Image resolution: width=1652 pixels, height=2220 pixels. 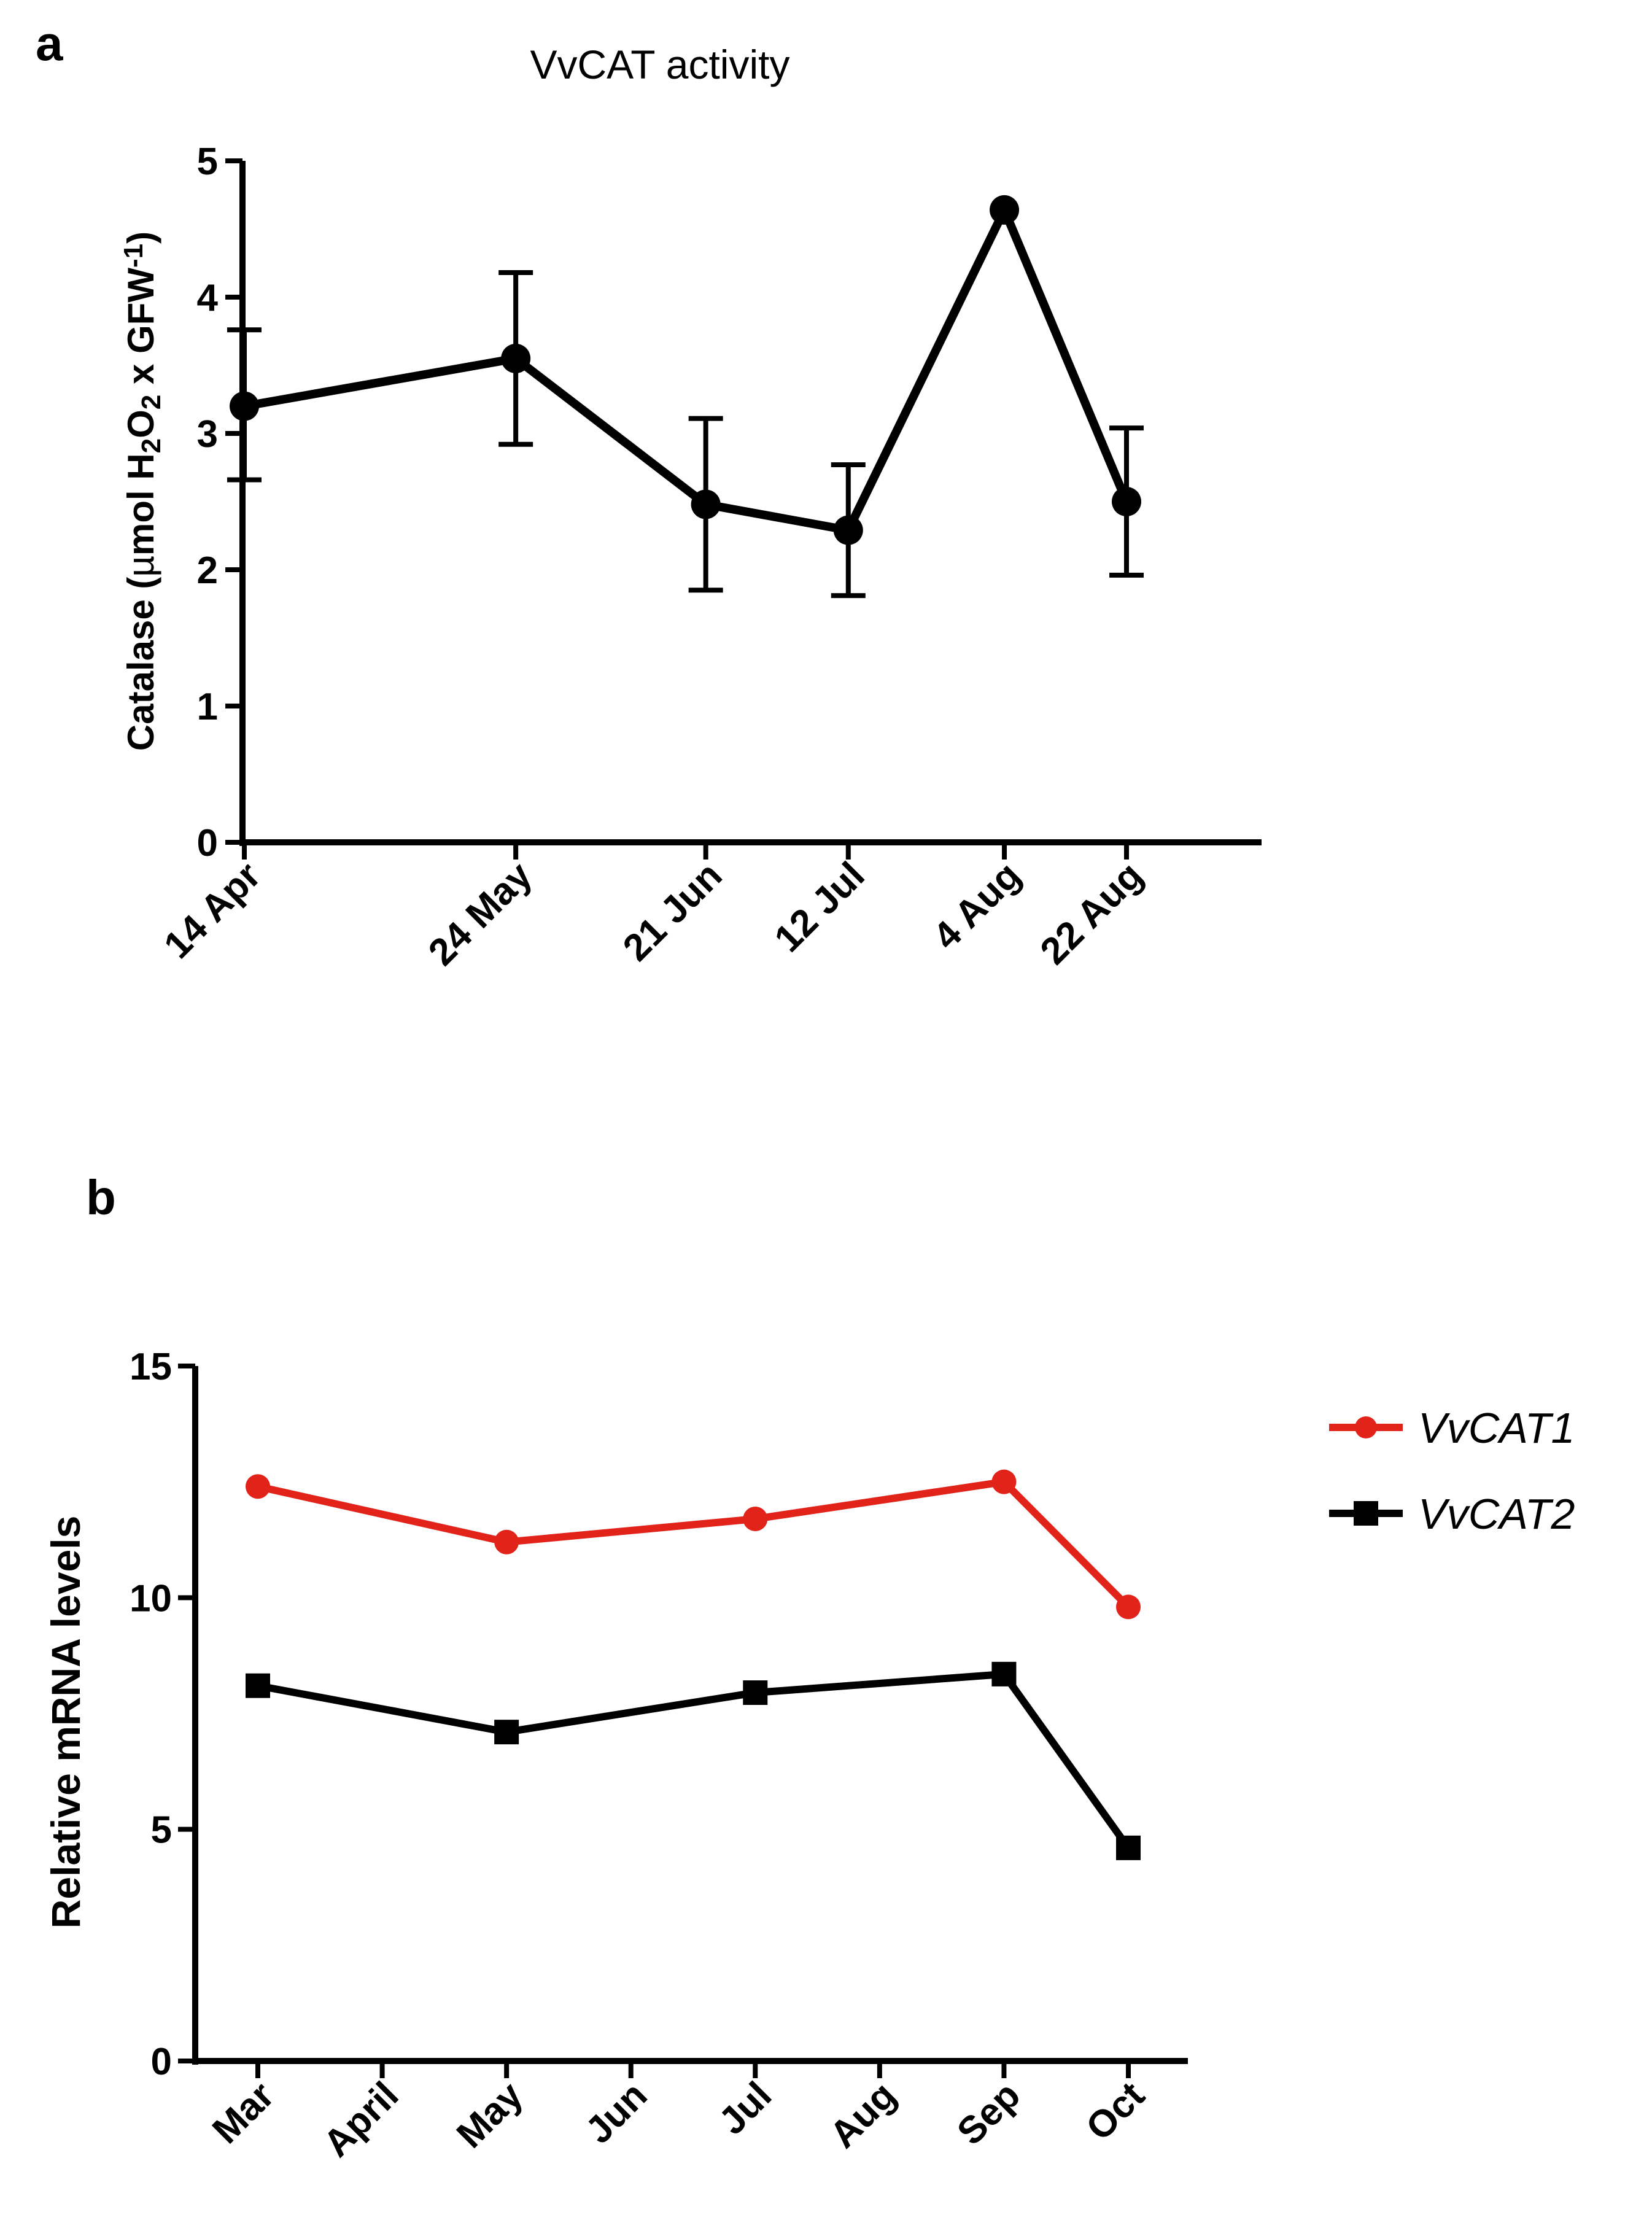 I want to click on chart-a-x-tick-label: 24 May, so click(x=481, y=914).